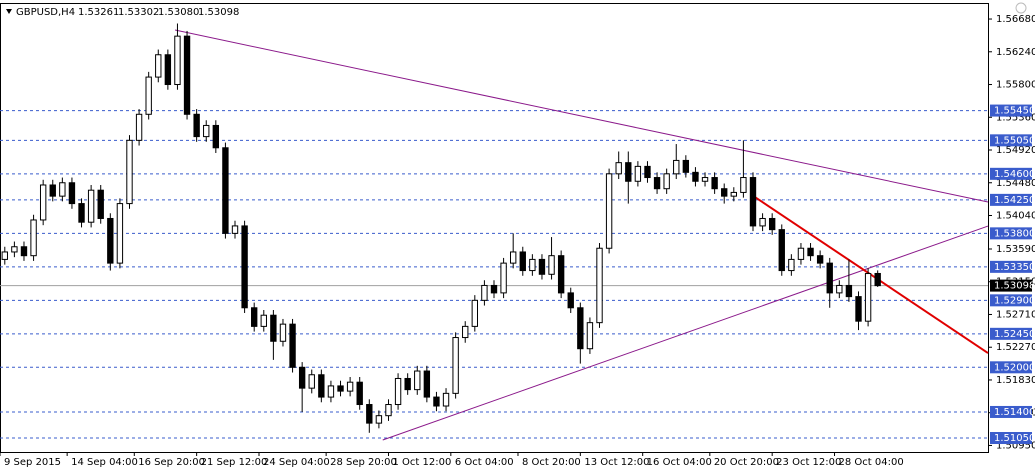  Describe the element at coordinates (32, 462) in the screenshot. I see `x-tick-label: 9 Sep 2015` at that location.